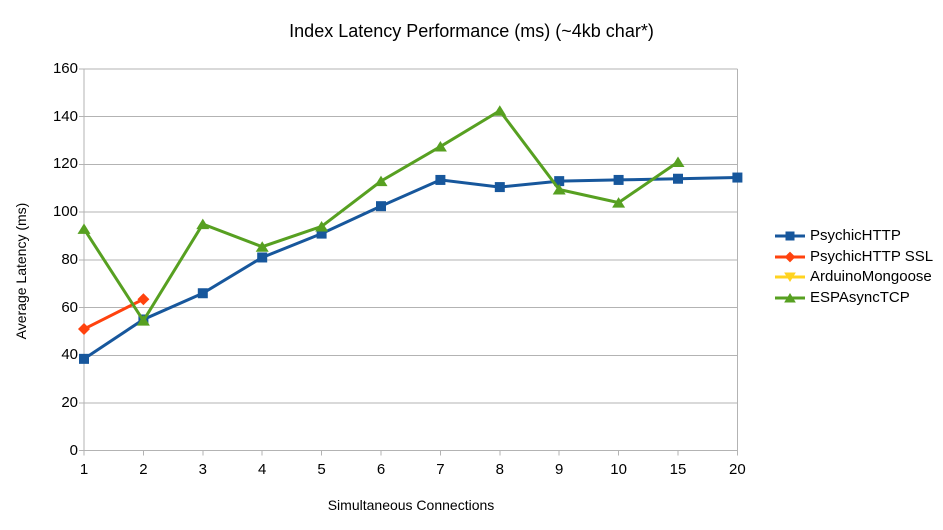 Image resolution: width=943 pixels, height=530 pixels. What do you see at coordinates (69, 307) in the screenshot?
I see `y-axis-tick-label: 60` at bounding box center [69, 307].